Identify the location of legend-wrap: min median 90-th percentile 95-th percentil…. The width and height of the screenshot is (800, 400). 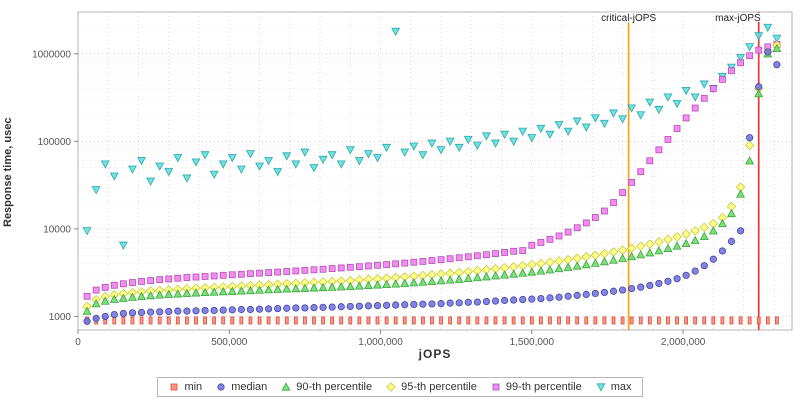
(400, 387).